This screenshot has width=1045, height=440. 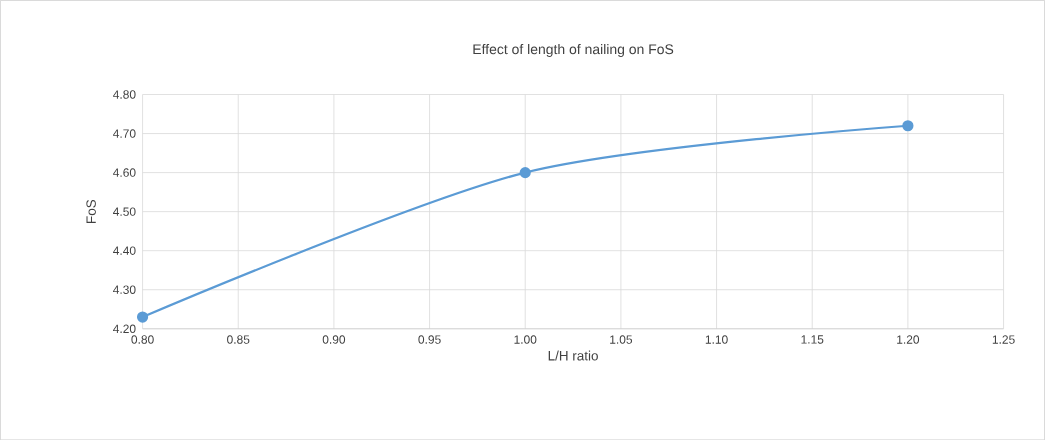 I want to click on x-tick-label: 1.10, so click(x=716, y=339).